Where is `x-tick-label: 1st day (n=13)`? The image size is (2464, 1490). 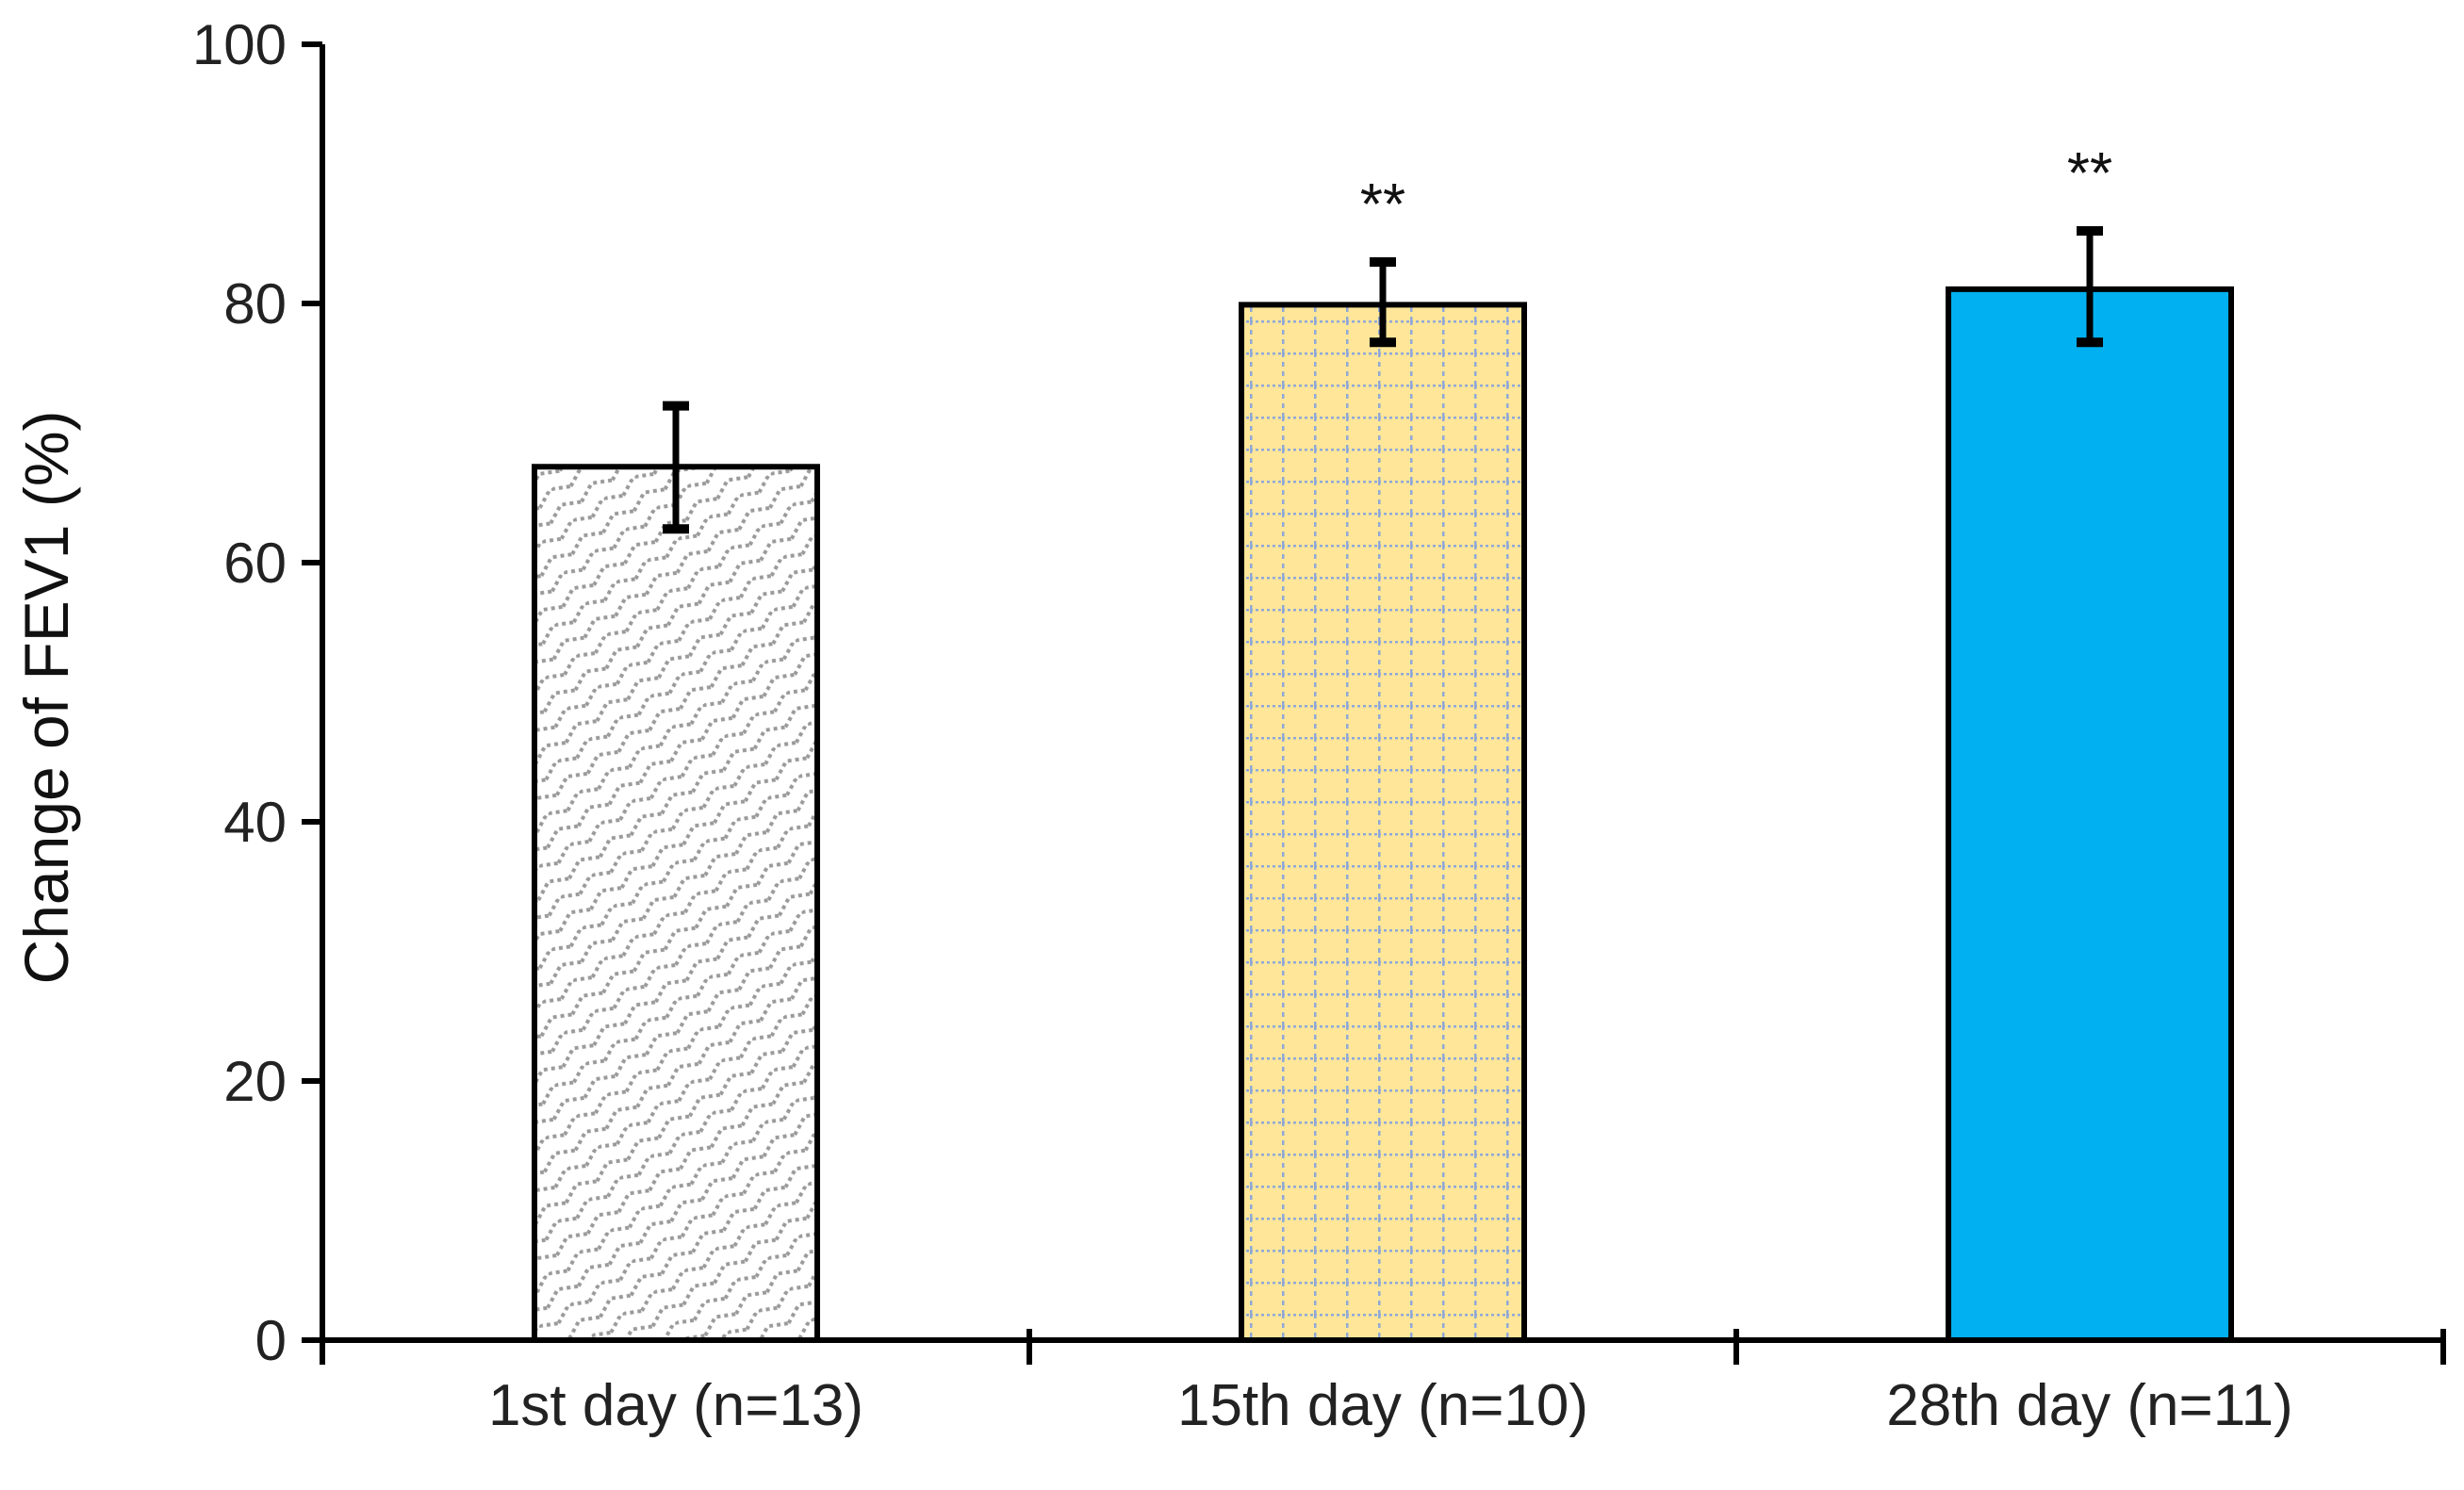 x-tick-label: 1st day (n=13) is located at coordinates (675, 1405).